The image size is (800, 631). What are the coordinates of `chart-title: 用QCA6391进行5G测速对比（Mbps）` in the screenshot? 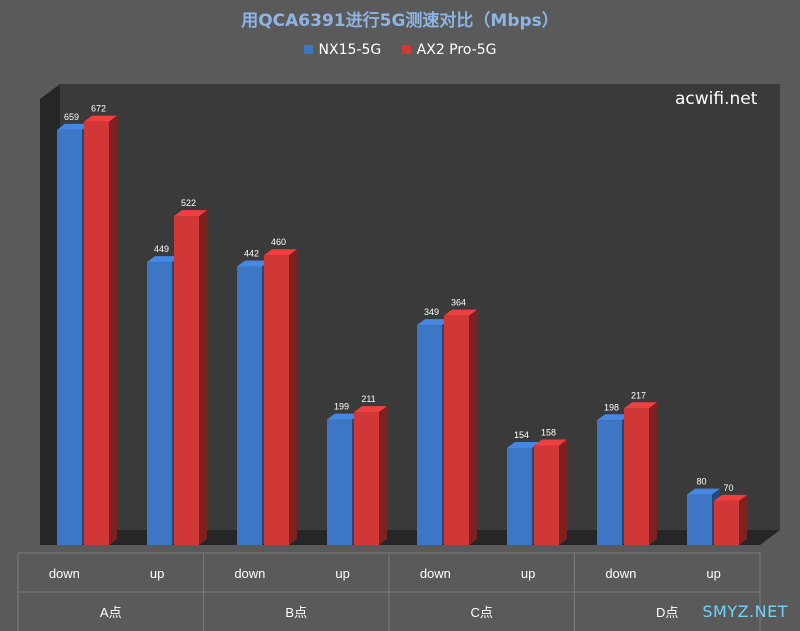 It's located at (400, 21).